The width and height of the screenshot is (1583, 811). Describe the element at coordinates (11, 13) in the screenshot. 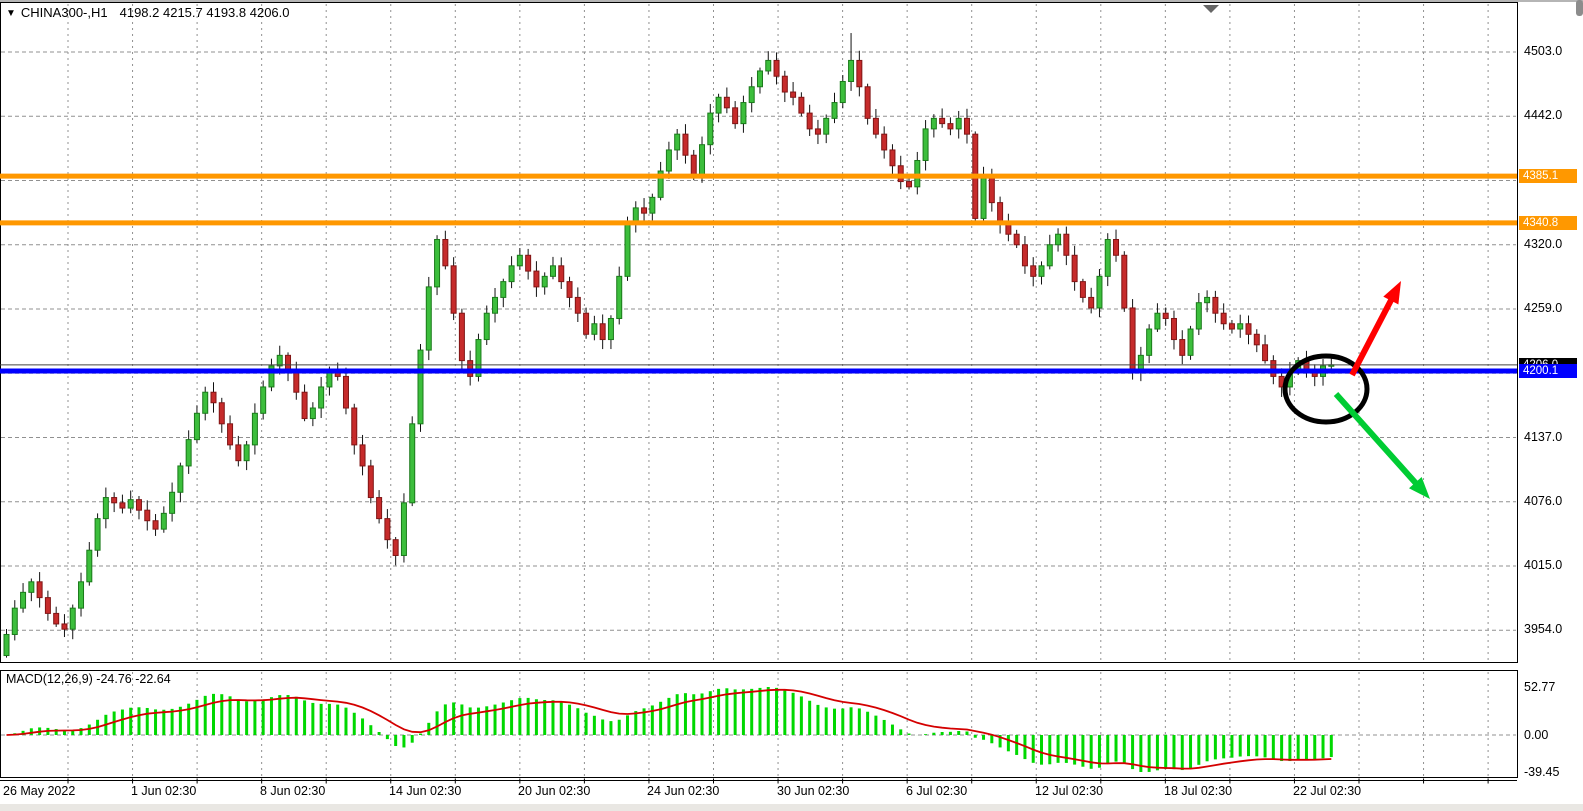

I see `symbol-collapse-icon: ▼` at that location.